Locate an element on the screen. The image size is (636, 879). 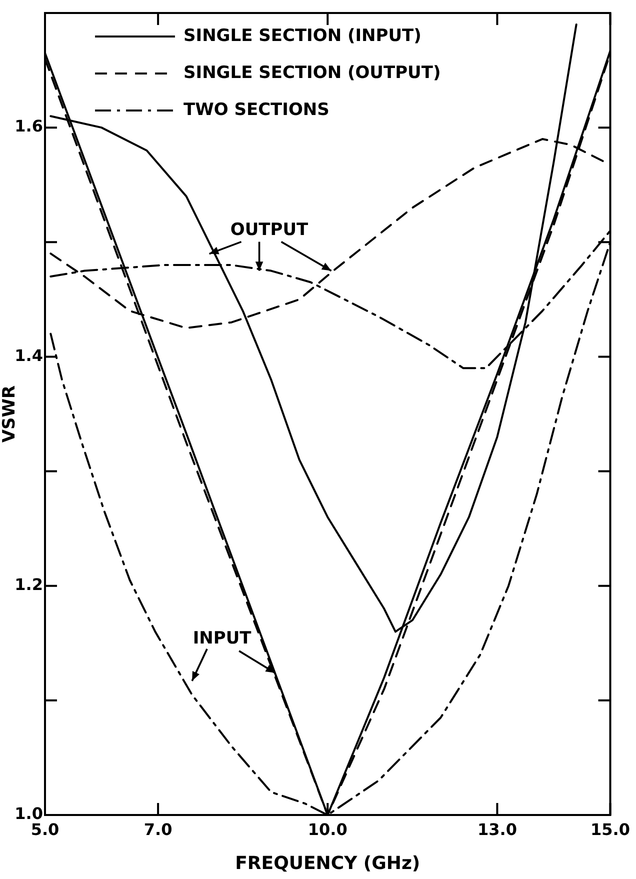
y-axis-title: VSWR is located at coordinates (10, 414).